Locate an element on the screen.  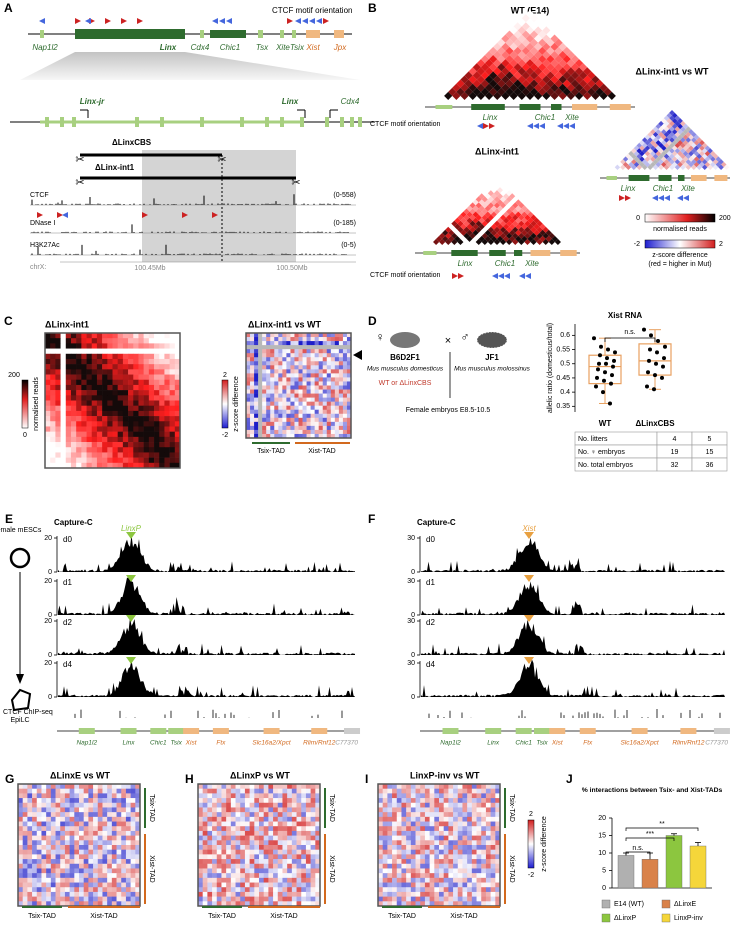
exon is located at coordinates (342, 122).